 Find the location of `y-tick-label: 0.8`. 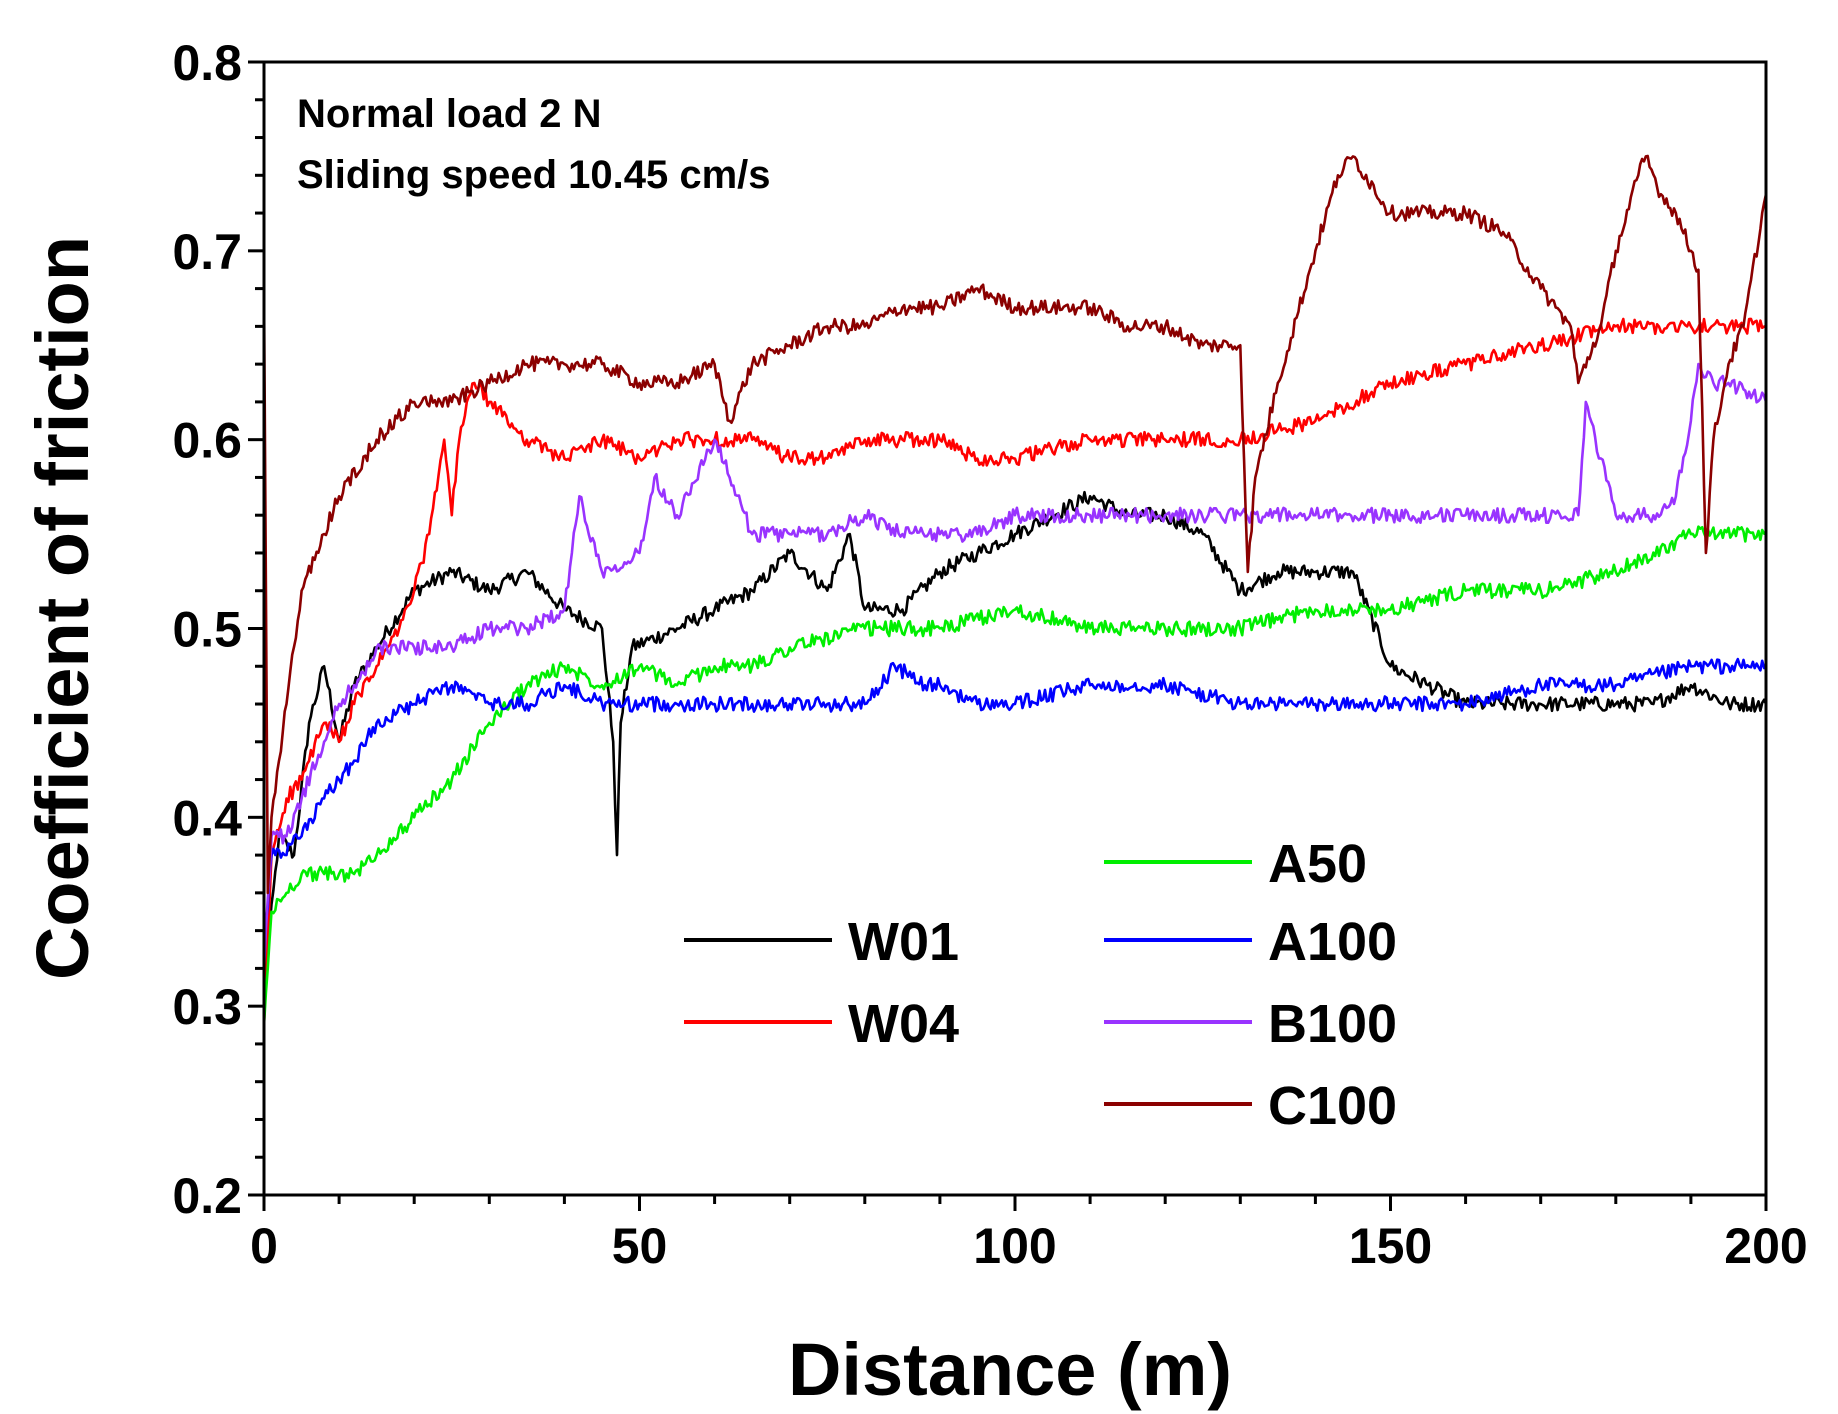

y-tick-label: 0.8 is located at coordinates (207, 63).